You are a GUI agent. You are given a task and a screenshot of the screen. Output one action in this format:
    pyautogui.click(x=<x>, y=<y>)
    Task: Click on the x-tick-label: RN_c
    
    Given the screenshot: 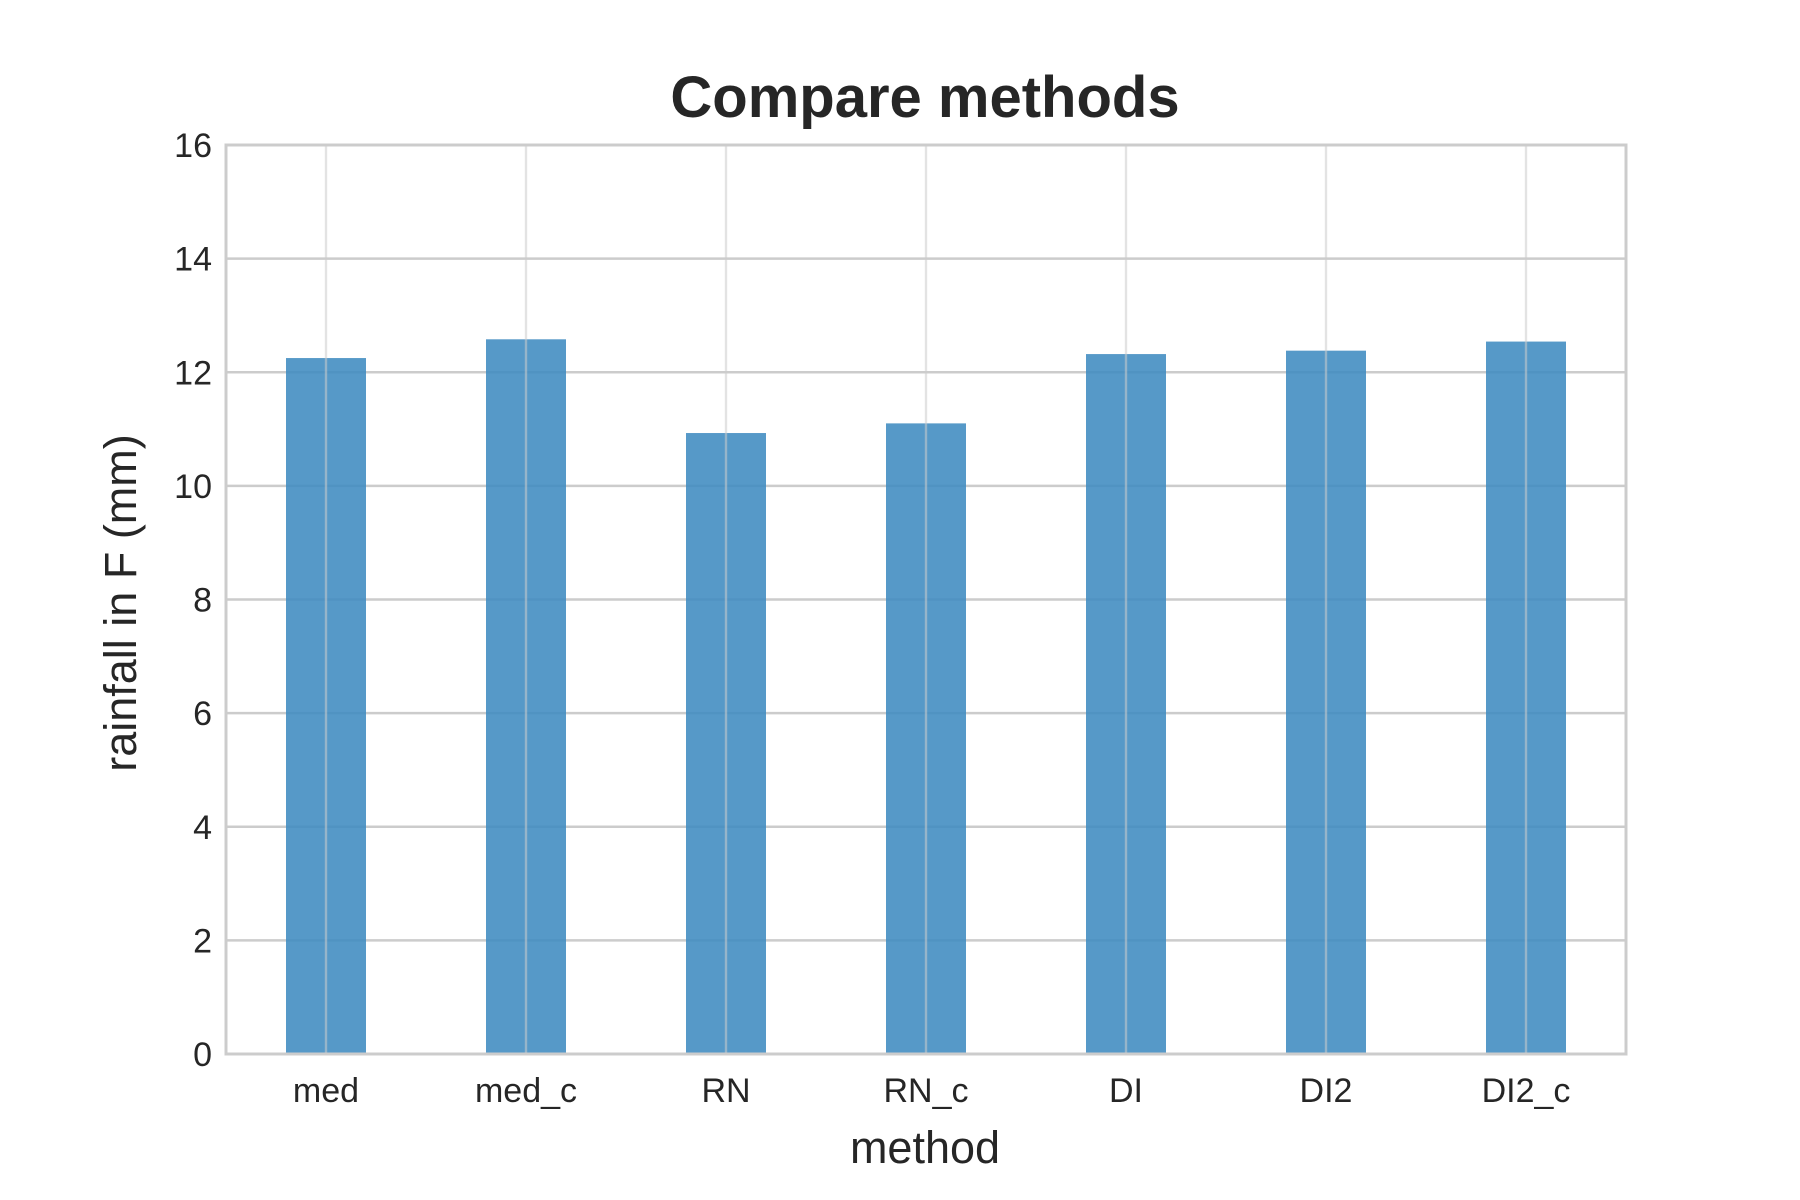 What is the action you would take?
    pyautogui.click(x=925, y=1091)
    